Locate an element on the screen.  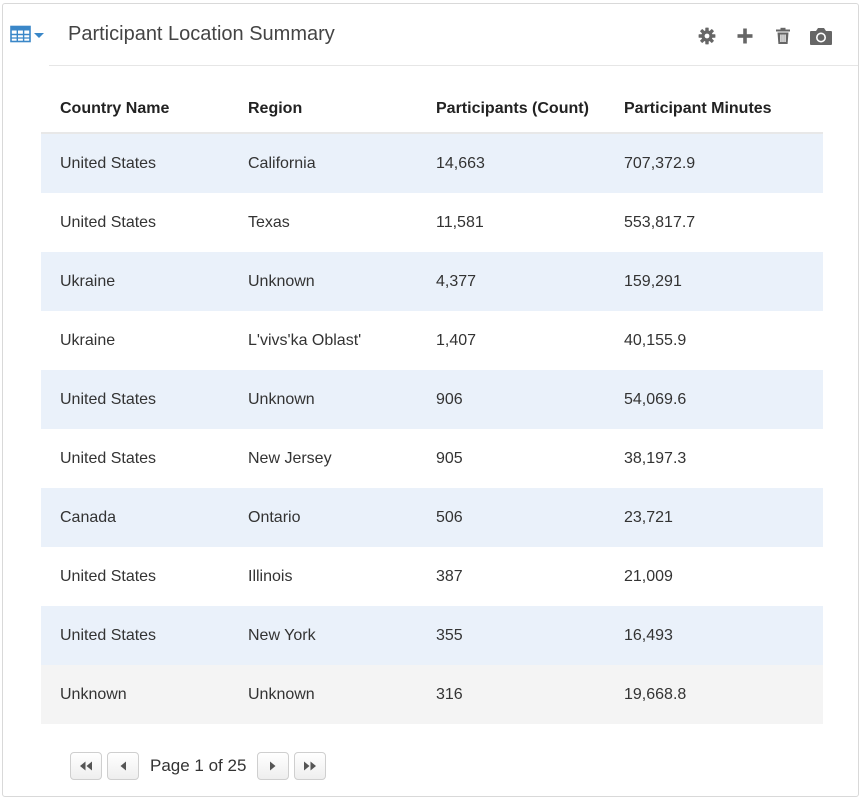
chevron-right-icon is located at coordinates (273, 766).